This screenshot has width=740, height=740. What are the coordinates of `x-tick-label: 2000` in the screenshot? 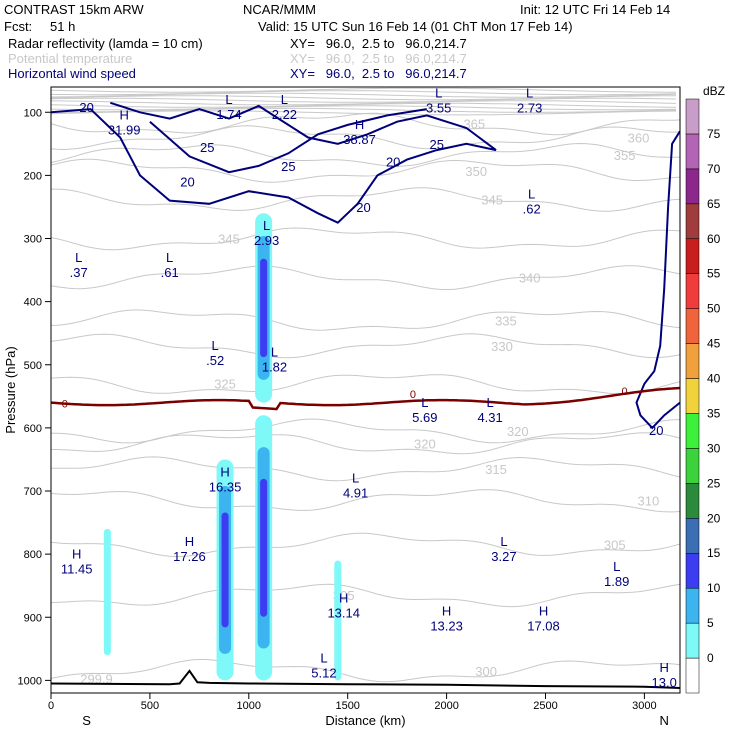 It's located at (446, 706).